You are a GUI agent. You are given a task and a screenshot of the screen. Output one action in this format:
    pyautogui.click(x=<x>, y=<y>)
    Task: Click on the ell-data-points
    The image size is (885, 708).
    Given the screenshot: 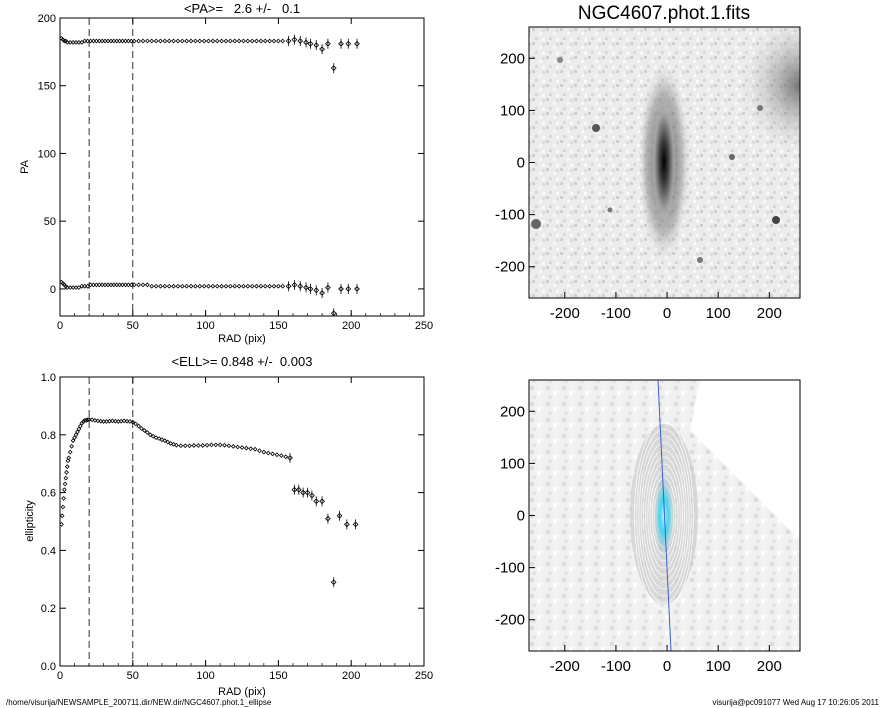 What is the action you would take?
    pyautogui.click(x=209, y=502)
    